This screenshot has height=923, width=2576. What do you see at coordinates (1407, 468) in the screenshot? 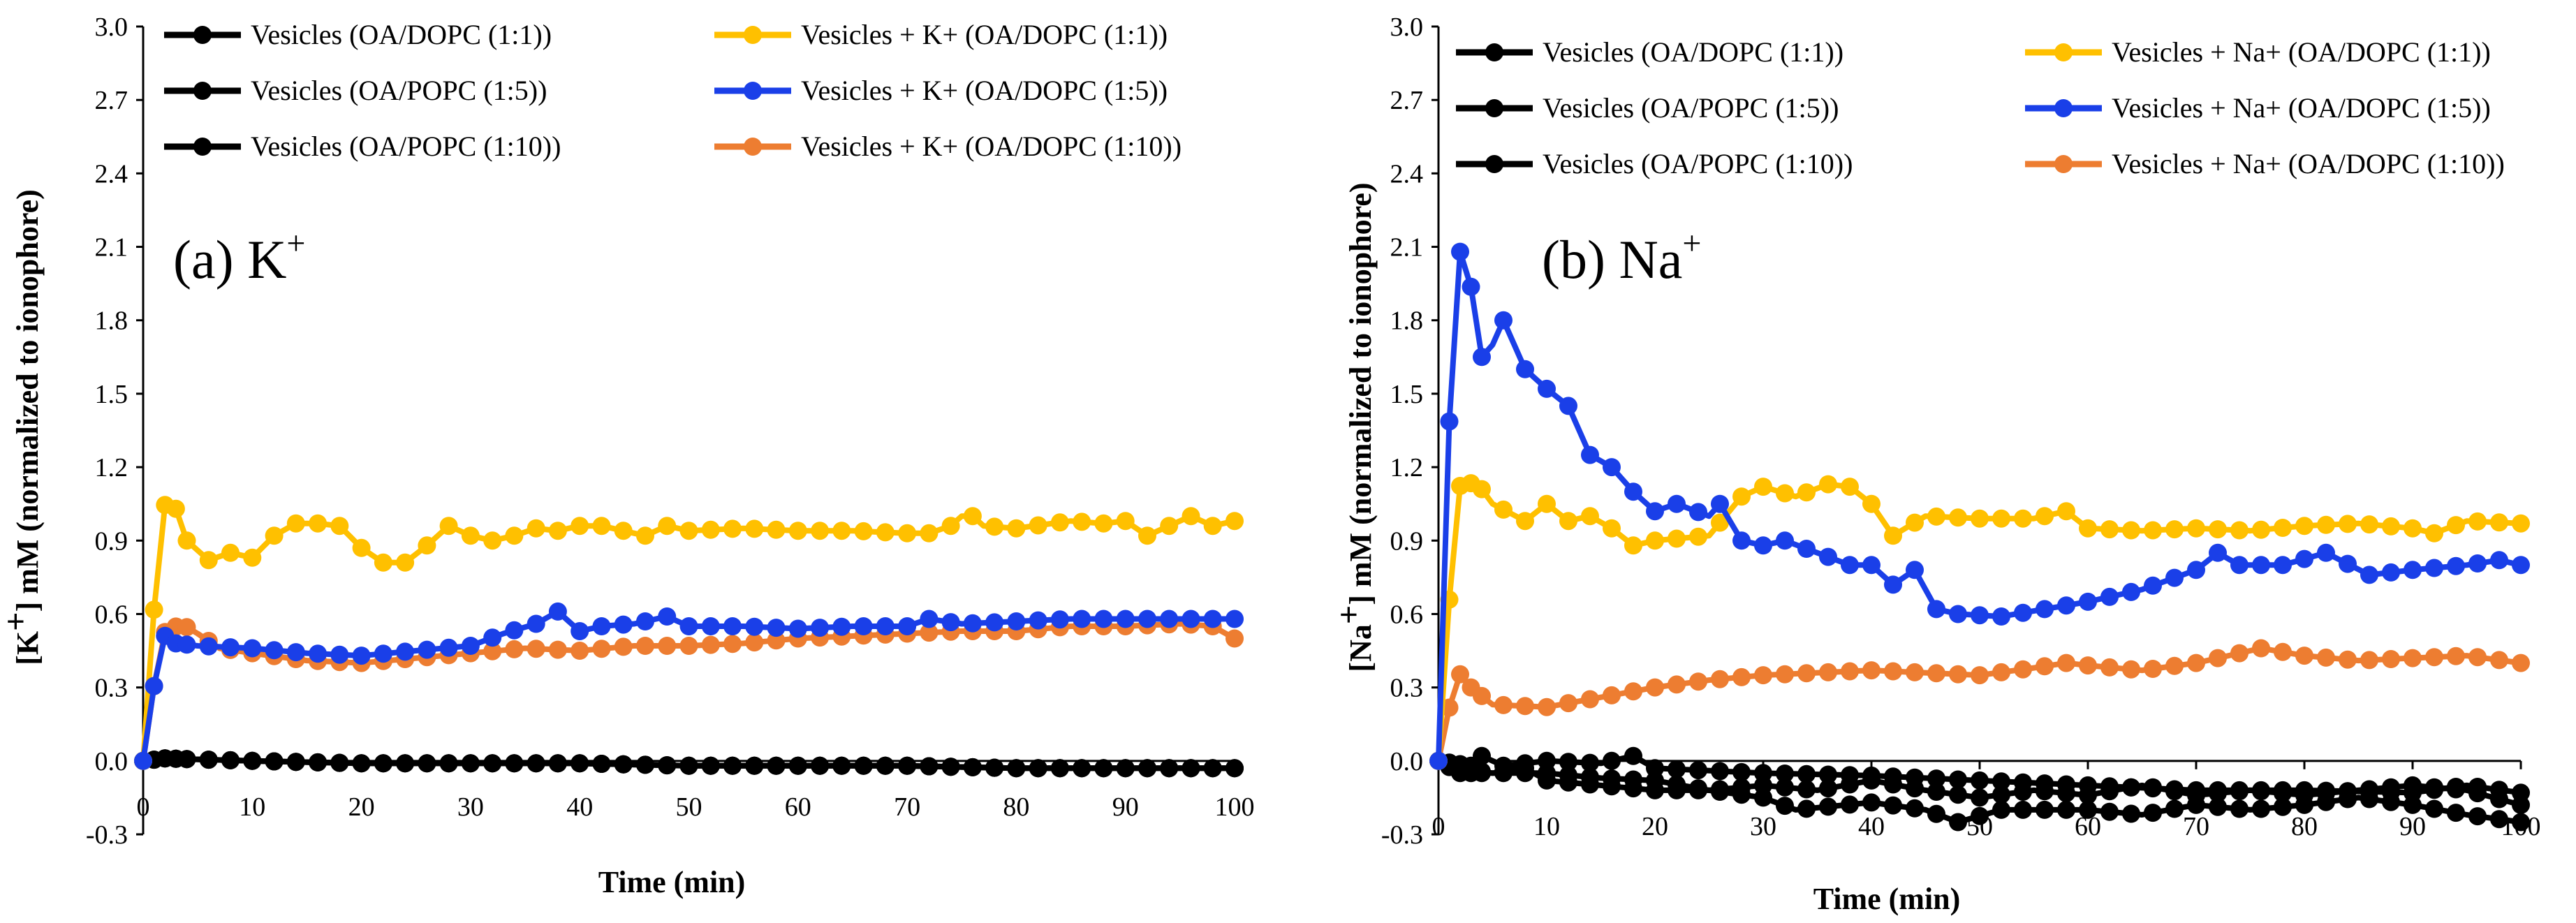
I see `panel-b-y-tick-label: 1.2` at bounding box center [1407, 468].